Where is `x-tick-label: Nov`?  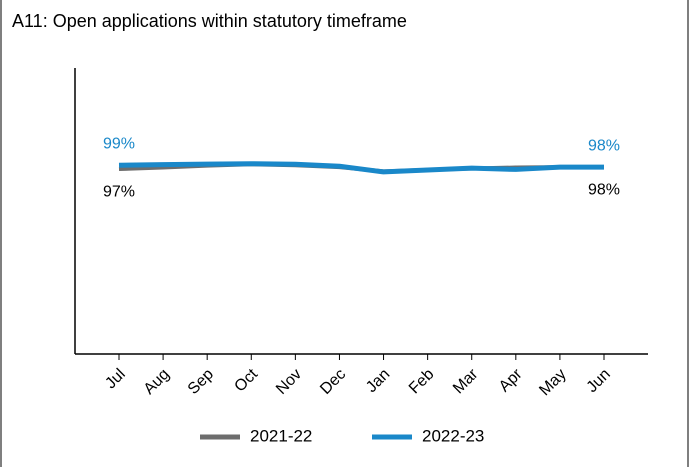
x-tick-label: Nov is located at coordinates (289, 382).